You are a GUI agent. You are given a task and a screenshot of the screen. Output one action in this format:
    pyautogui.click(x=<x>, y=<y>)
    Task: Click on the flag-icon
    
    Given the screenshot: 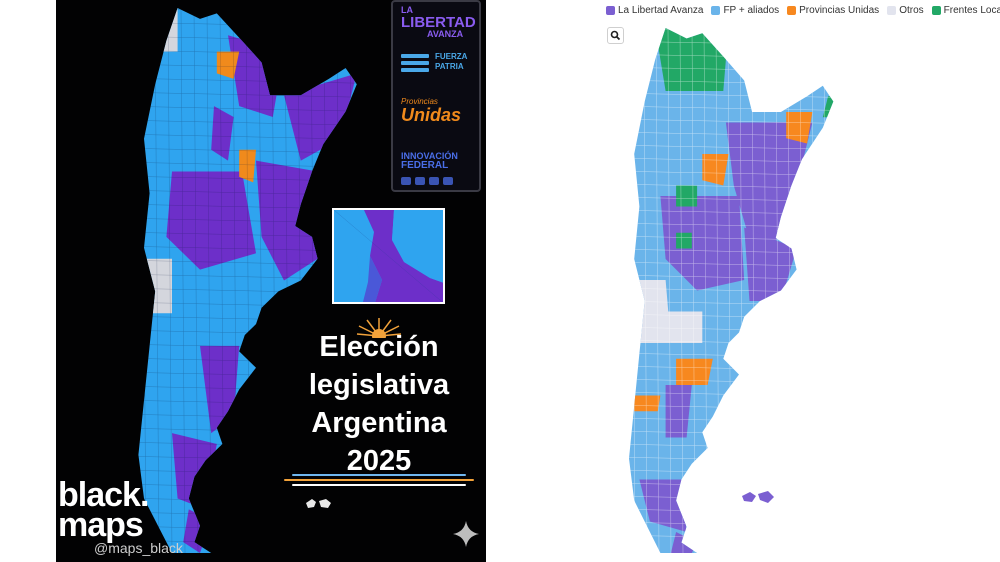 What is the action you would take?
    pyautogui.click(x=415, y=63)
    